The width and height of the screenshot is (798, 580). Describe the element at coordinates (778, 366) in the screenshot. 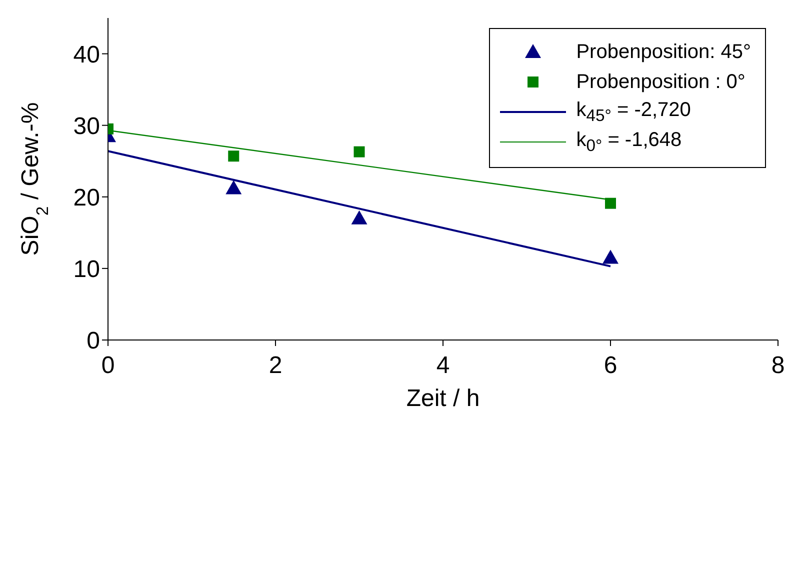

I see `x-tick-label: 8` at that location.